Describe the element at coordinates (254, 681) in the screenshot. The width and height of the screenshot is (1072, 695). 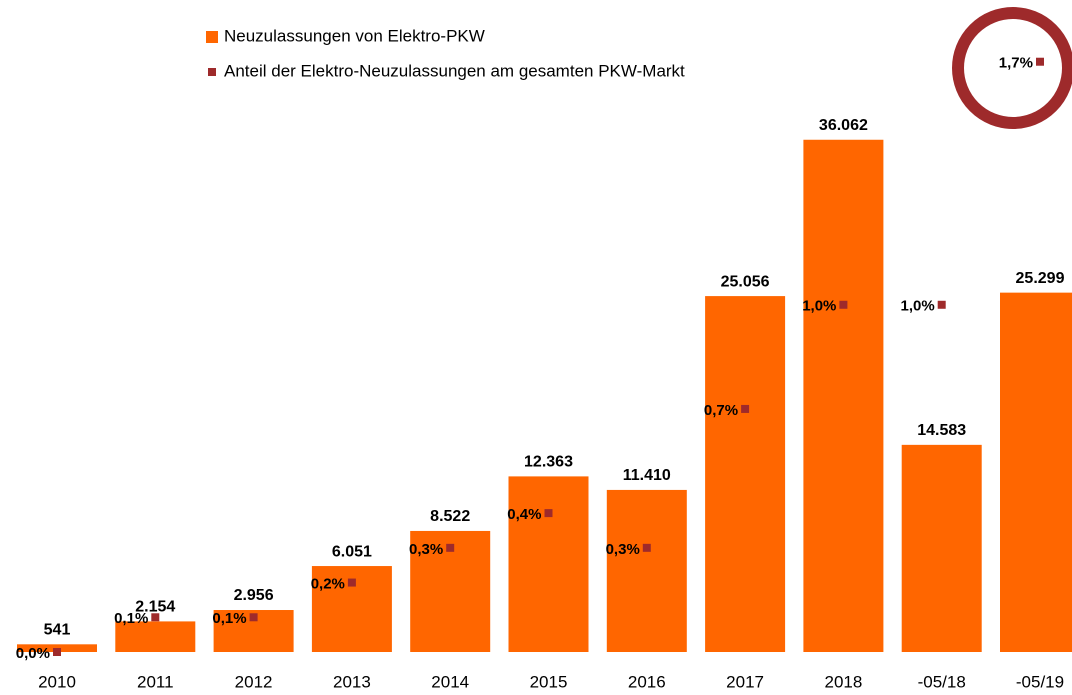
I see `x-tick-label: 2012` at that location.